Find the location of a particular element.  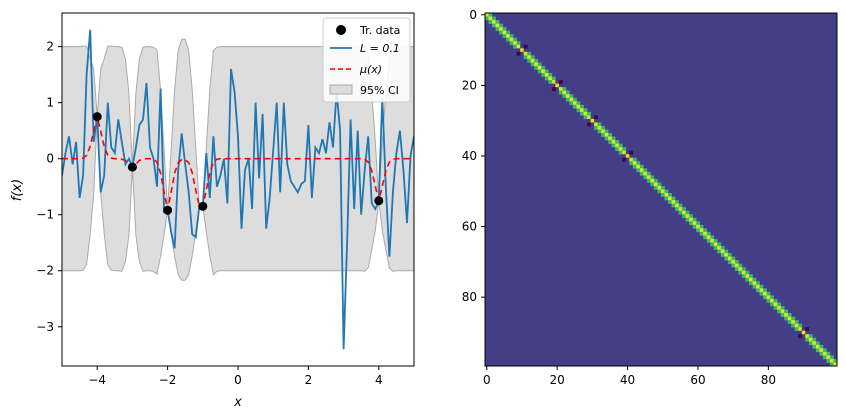

training-points is located at coordinates (238, 163).